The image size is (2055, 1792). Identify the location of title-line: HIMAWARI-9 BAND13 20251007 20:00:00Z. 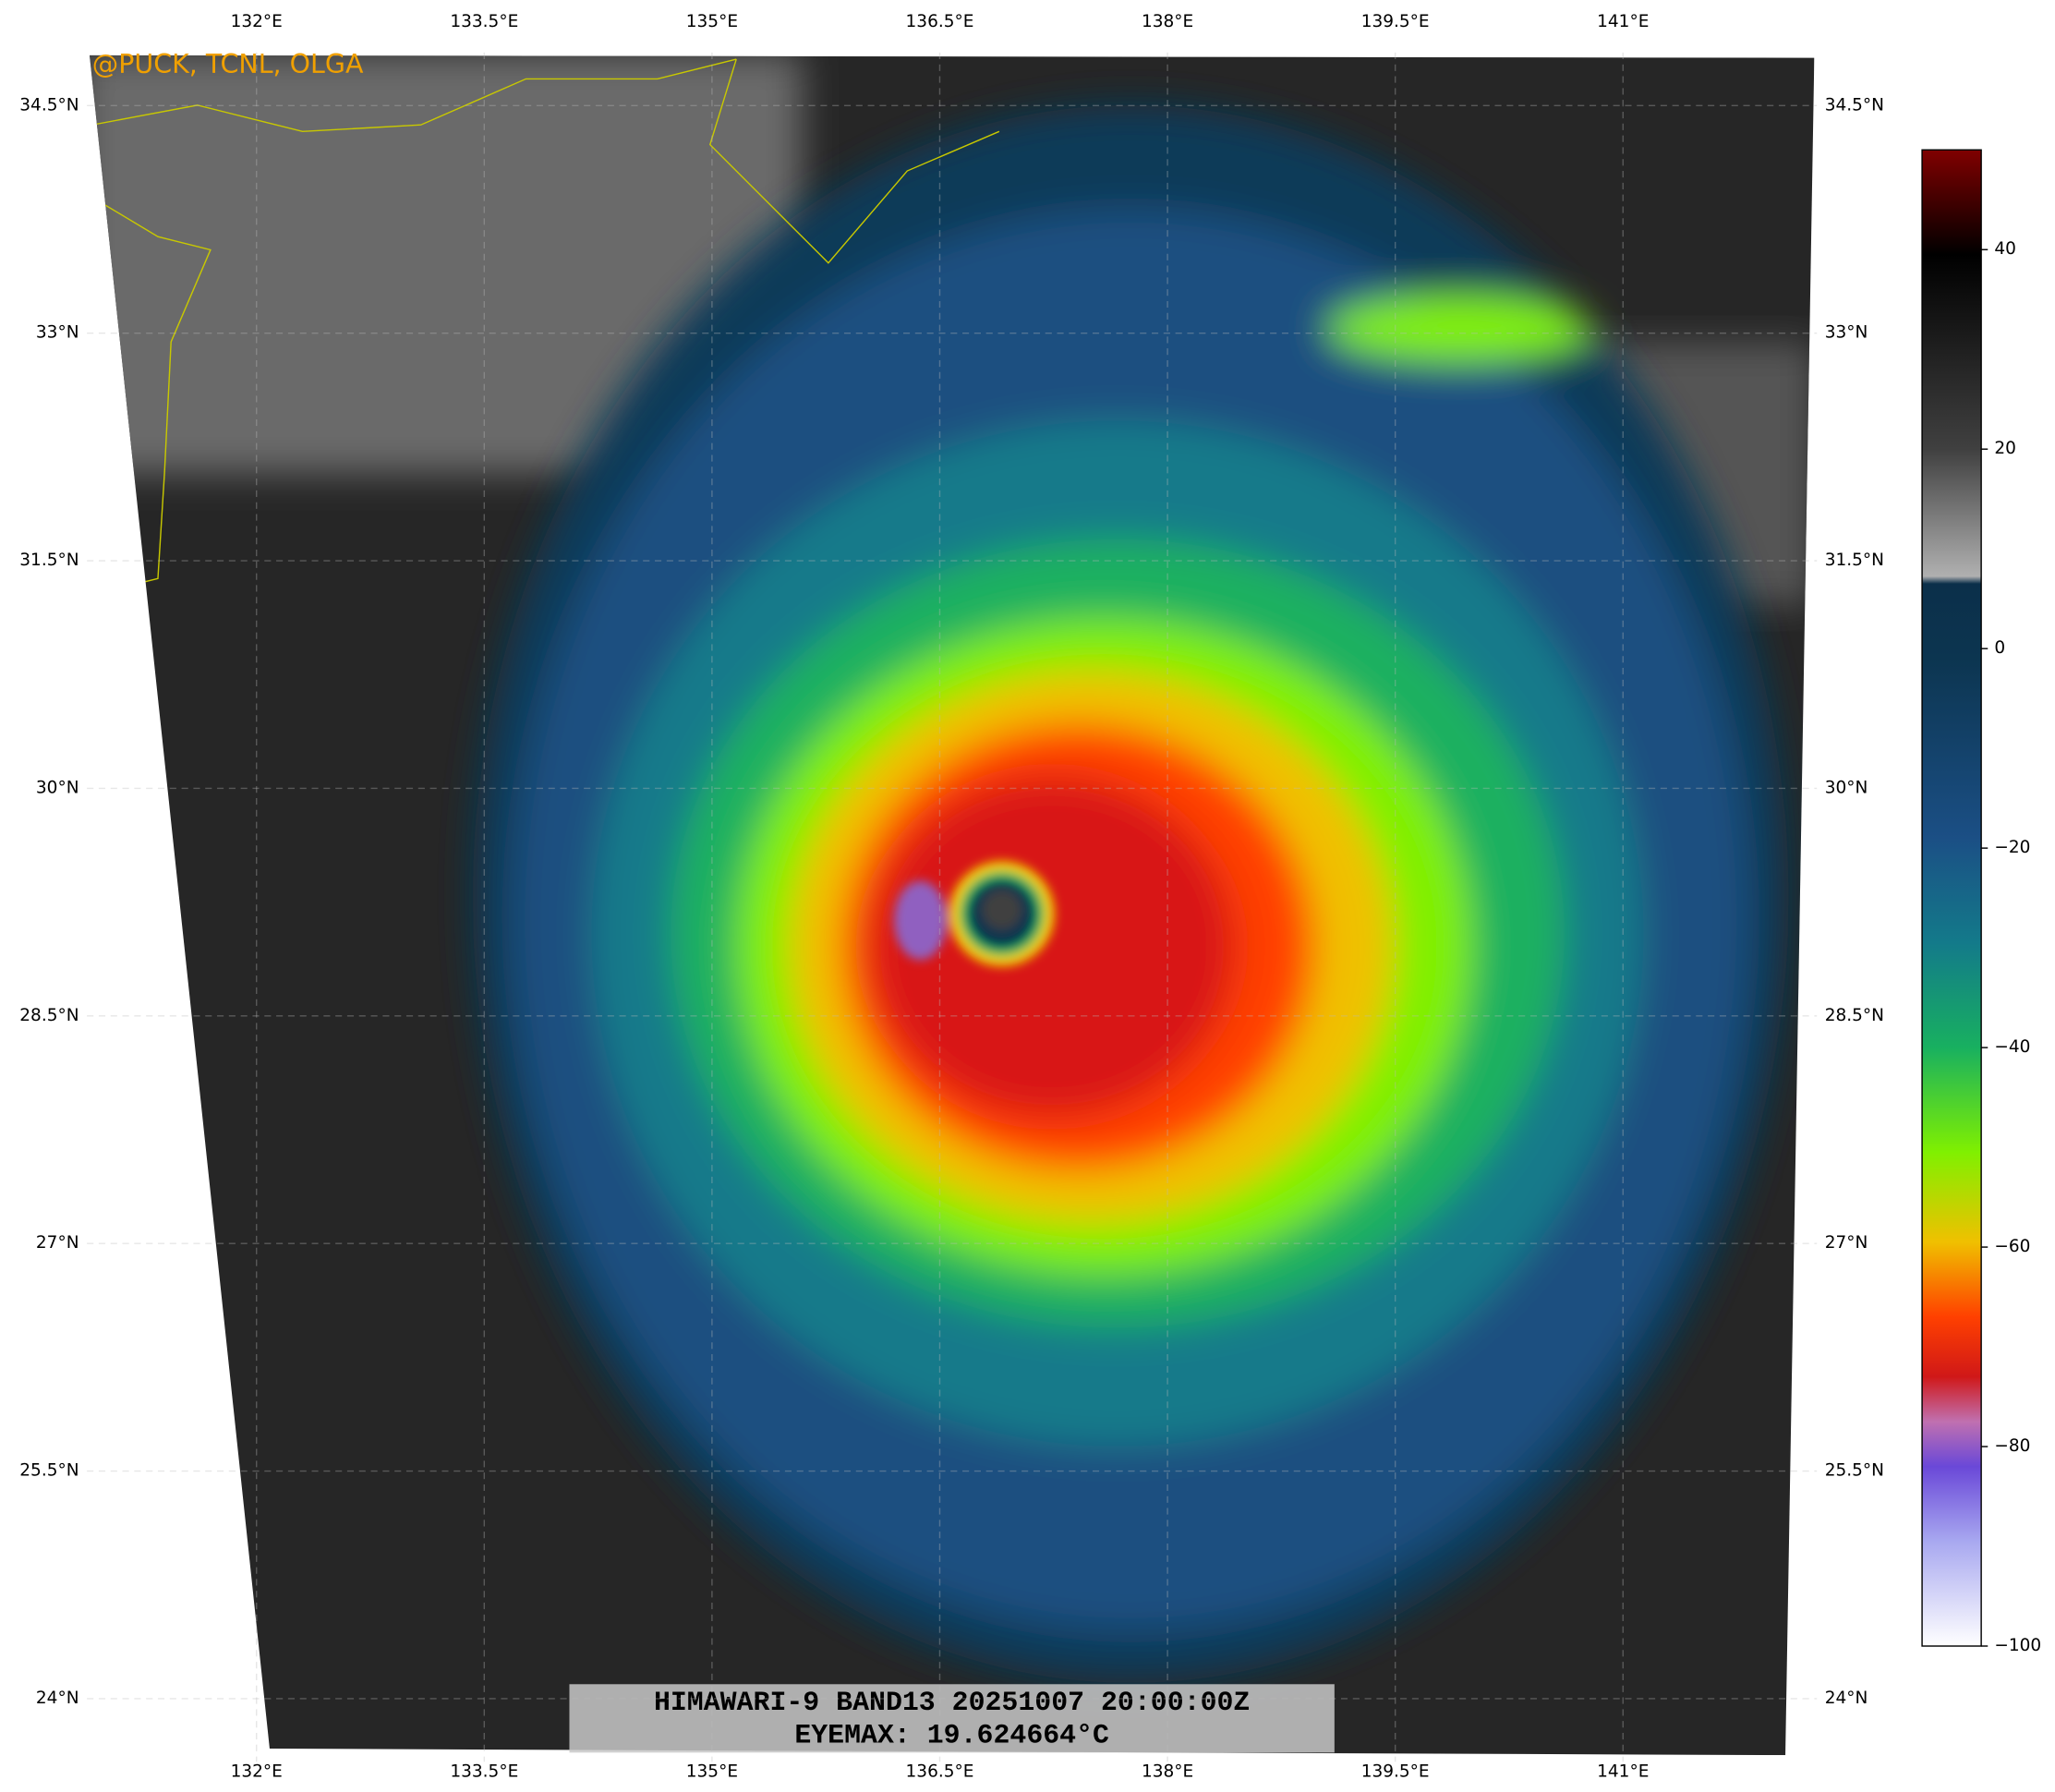
(952, 1703).